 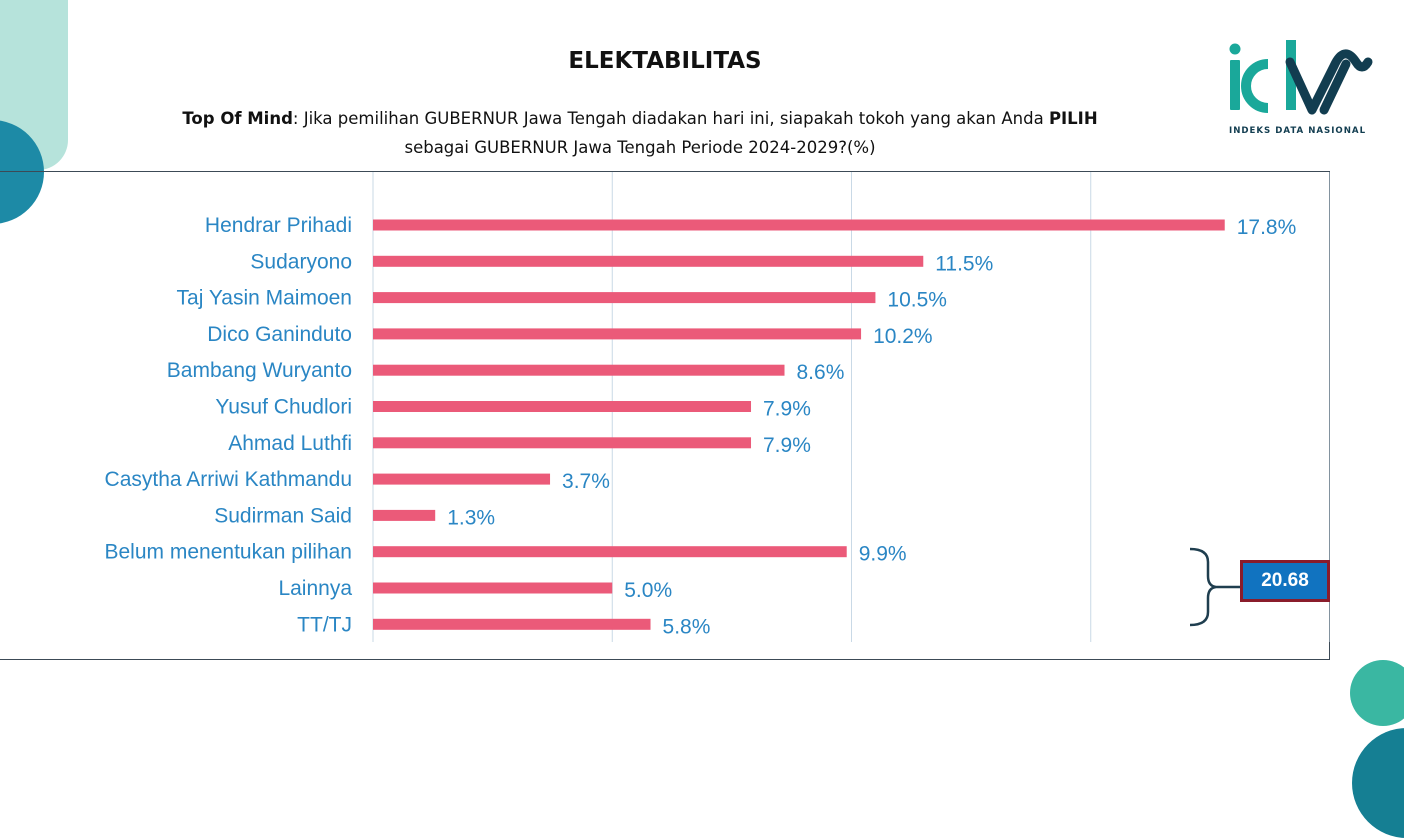 What do you see at coordinates (278, 225) in the screenshot?
I see `category-label: Hendrar Prihadi` at bounding box center [278, 225].